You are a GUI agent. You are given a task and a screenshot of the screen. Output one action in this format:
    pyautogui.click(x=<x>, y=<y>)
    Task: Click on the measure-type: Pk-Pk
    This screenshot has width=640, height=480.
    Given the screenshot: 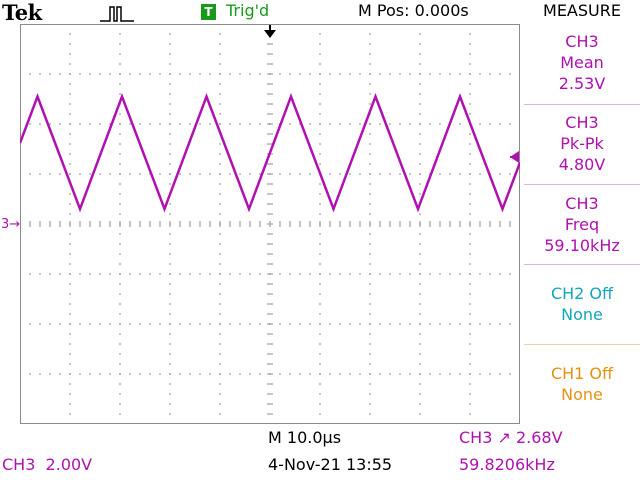 What is the action you would take?
    pyautogui.click(x=582, y=143)
    